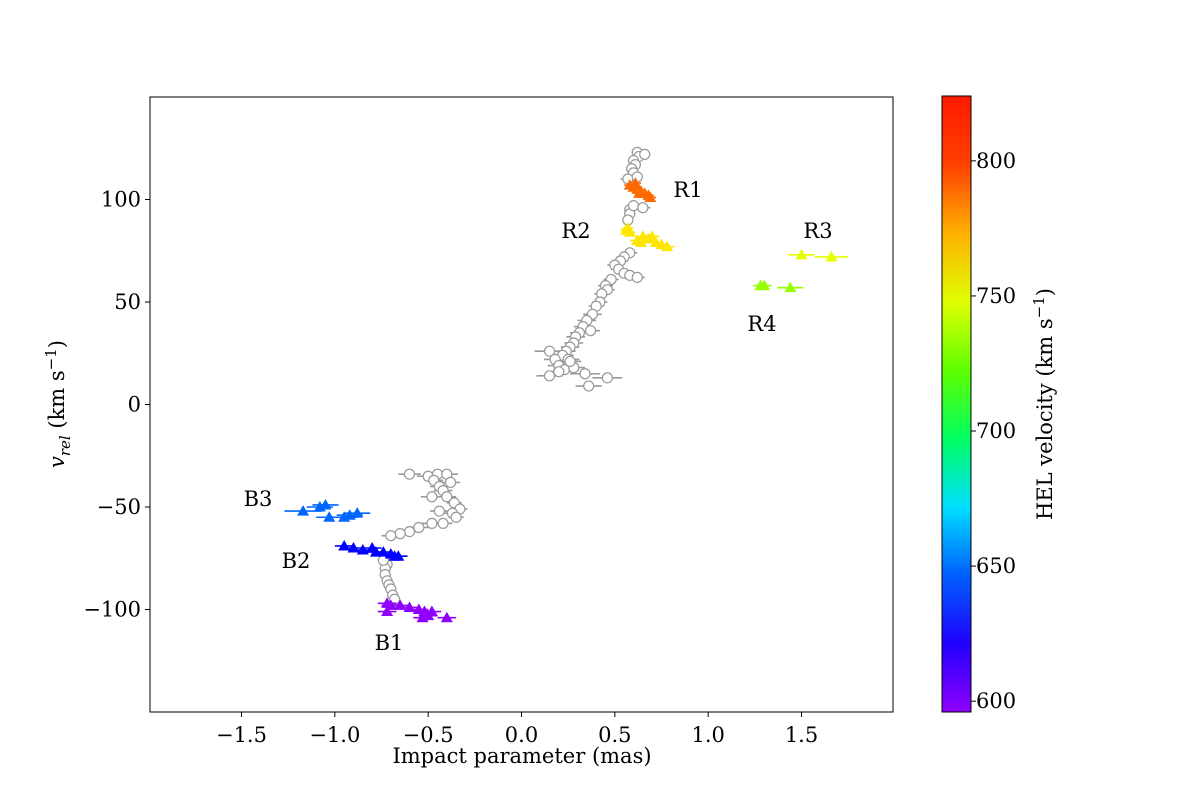 The height and width of the screenshot is (805, 1200). I want to click on x-tick-label: 0.5, so click(614, 735).